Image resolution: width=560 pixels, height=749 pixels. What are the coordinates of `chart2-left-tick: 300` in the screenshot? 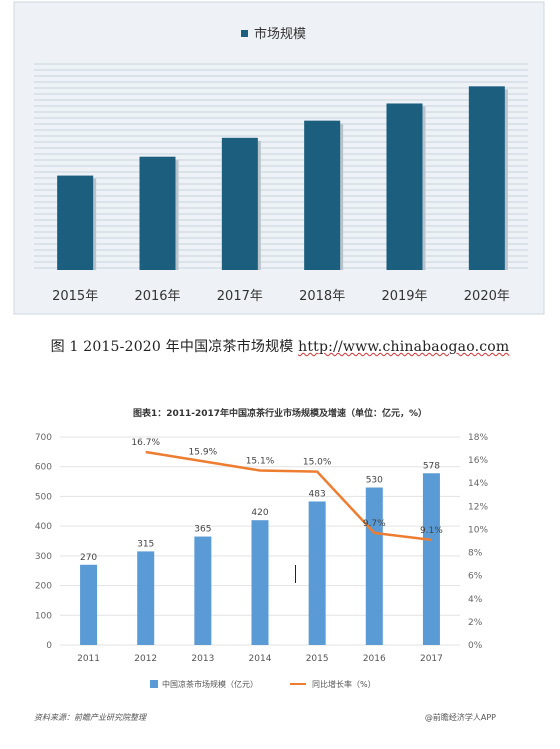 It's located at (43, 557).